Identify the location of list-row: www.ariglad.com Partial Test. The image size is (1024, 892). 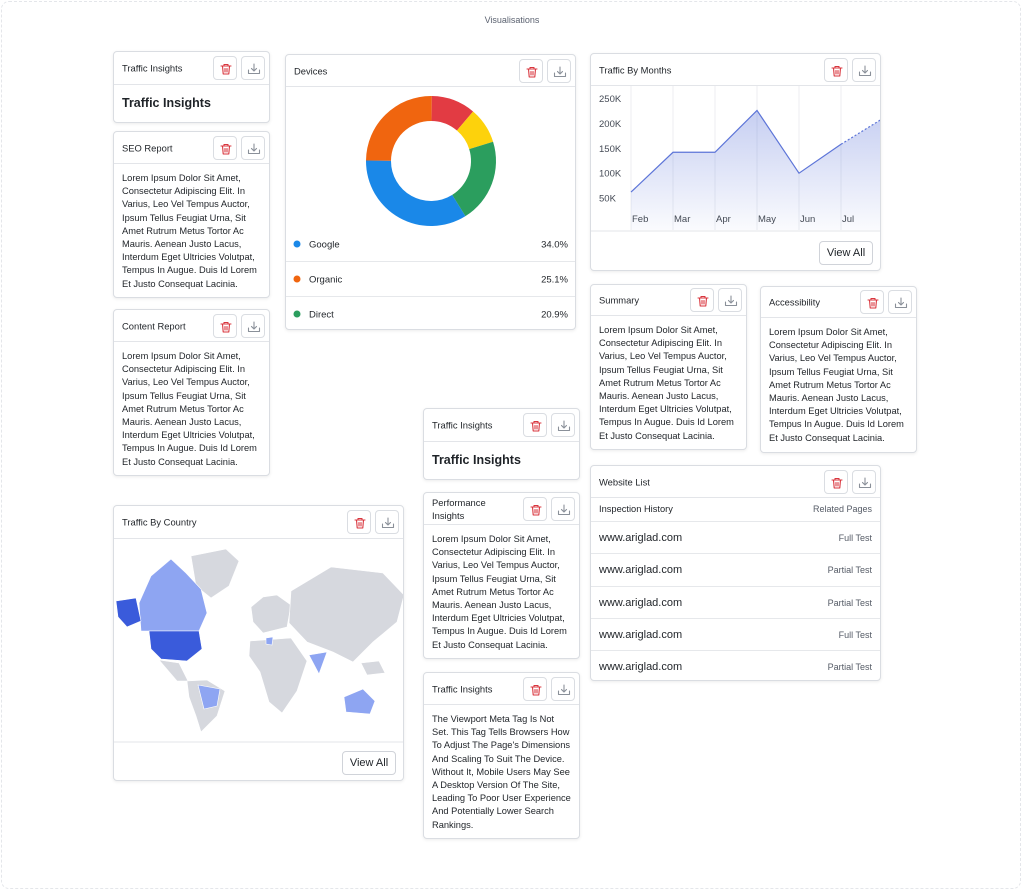
(735, 602).